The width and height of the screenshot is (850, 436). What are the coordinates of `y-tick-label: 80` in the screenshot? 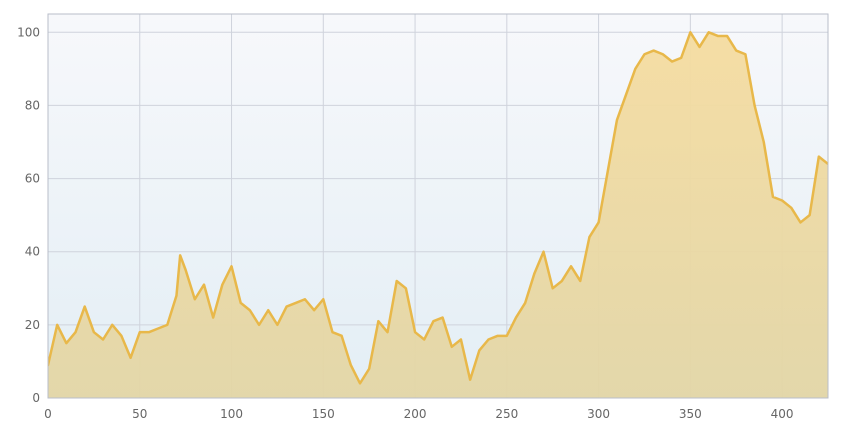 It's located at (32, 105).